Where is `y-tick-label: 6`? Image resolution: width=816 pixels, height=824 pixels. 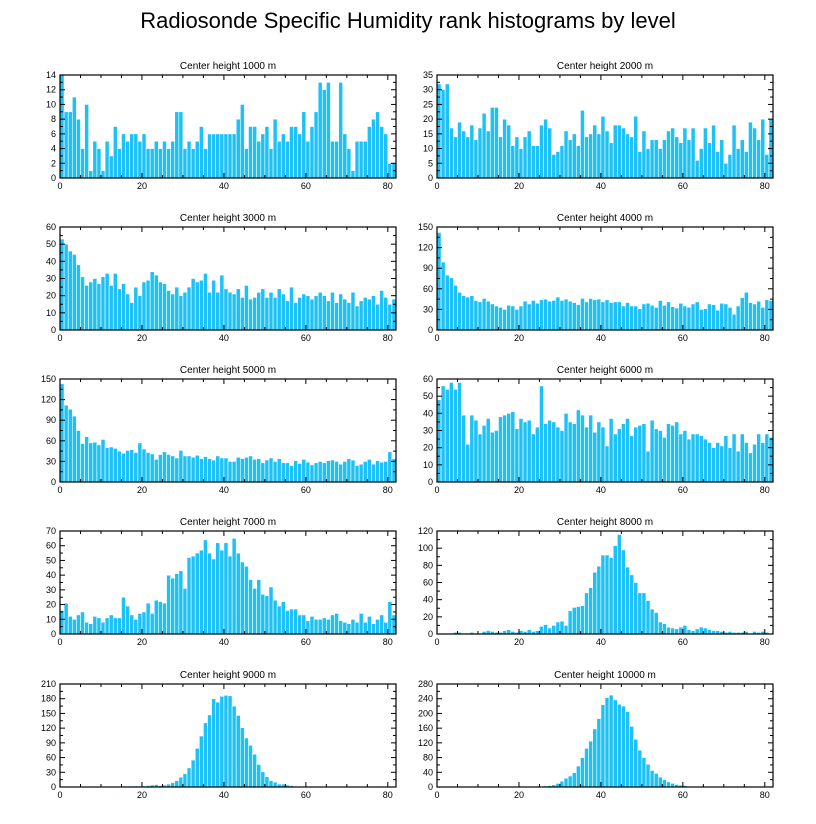
y-tick-label: 6 is located at coordinates (53, 134).